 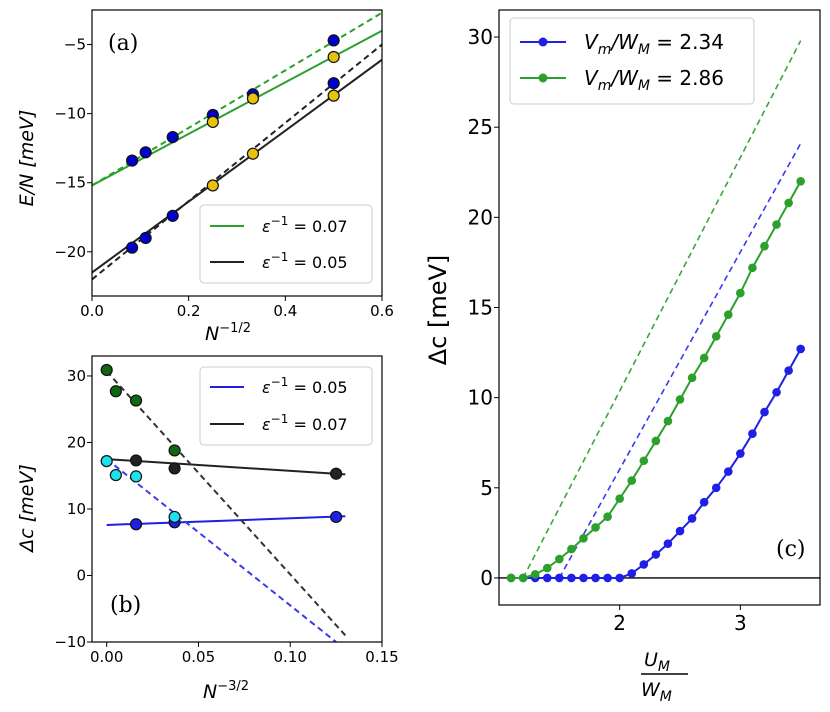 I want to click on panel-c-legend: Vm/WM = 2.34 Vm/WM = 2.86, so click(x=632, y=61).